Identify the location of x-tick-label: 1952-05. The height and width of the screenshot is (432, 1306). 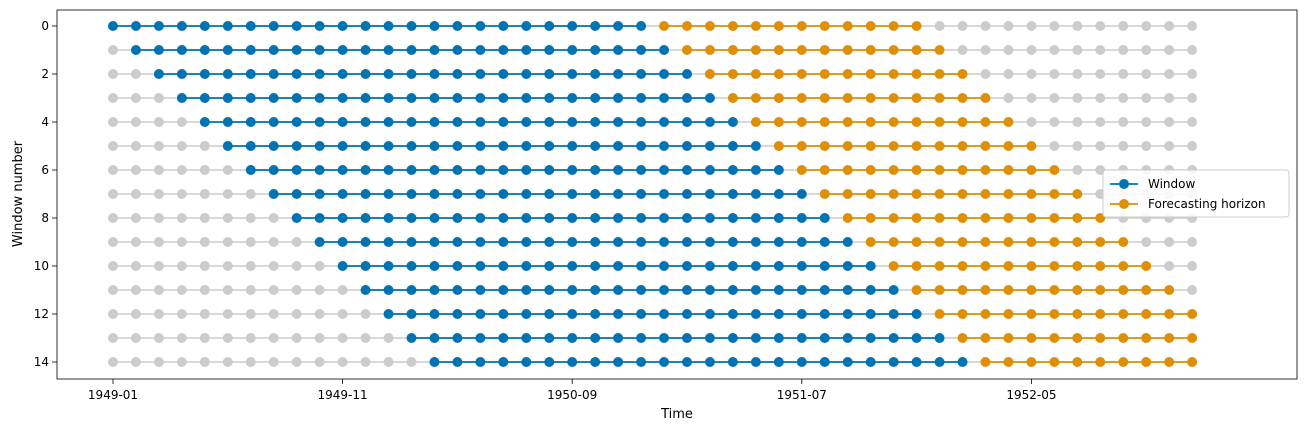
(1031, 395).